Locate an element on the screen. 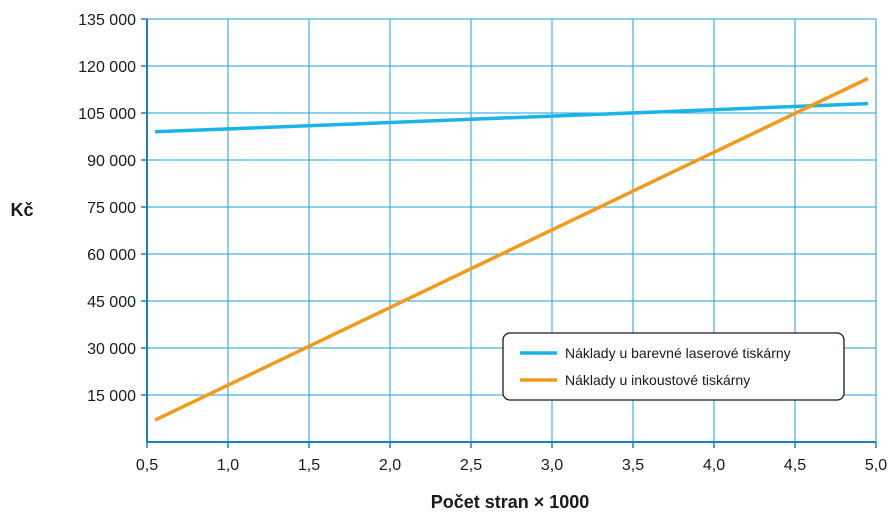 The image size is (896, 519). x-tick-label: 5,0 is located at coordinates (876, 465).